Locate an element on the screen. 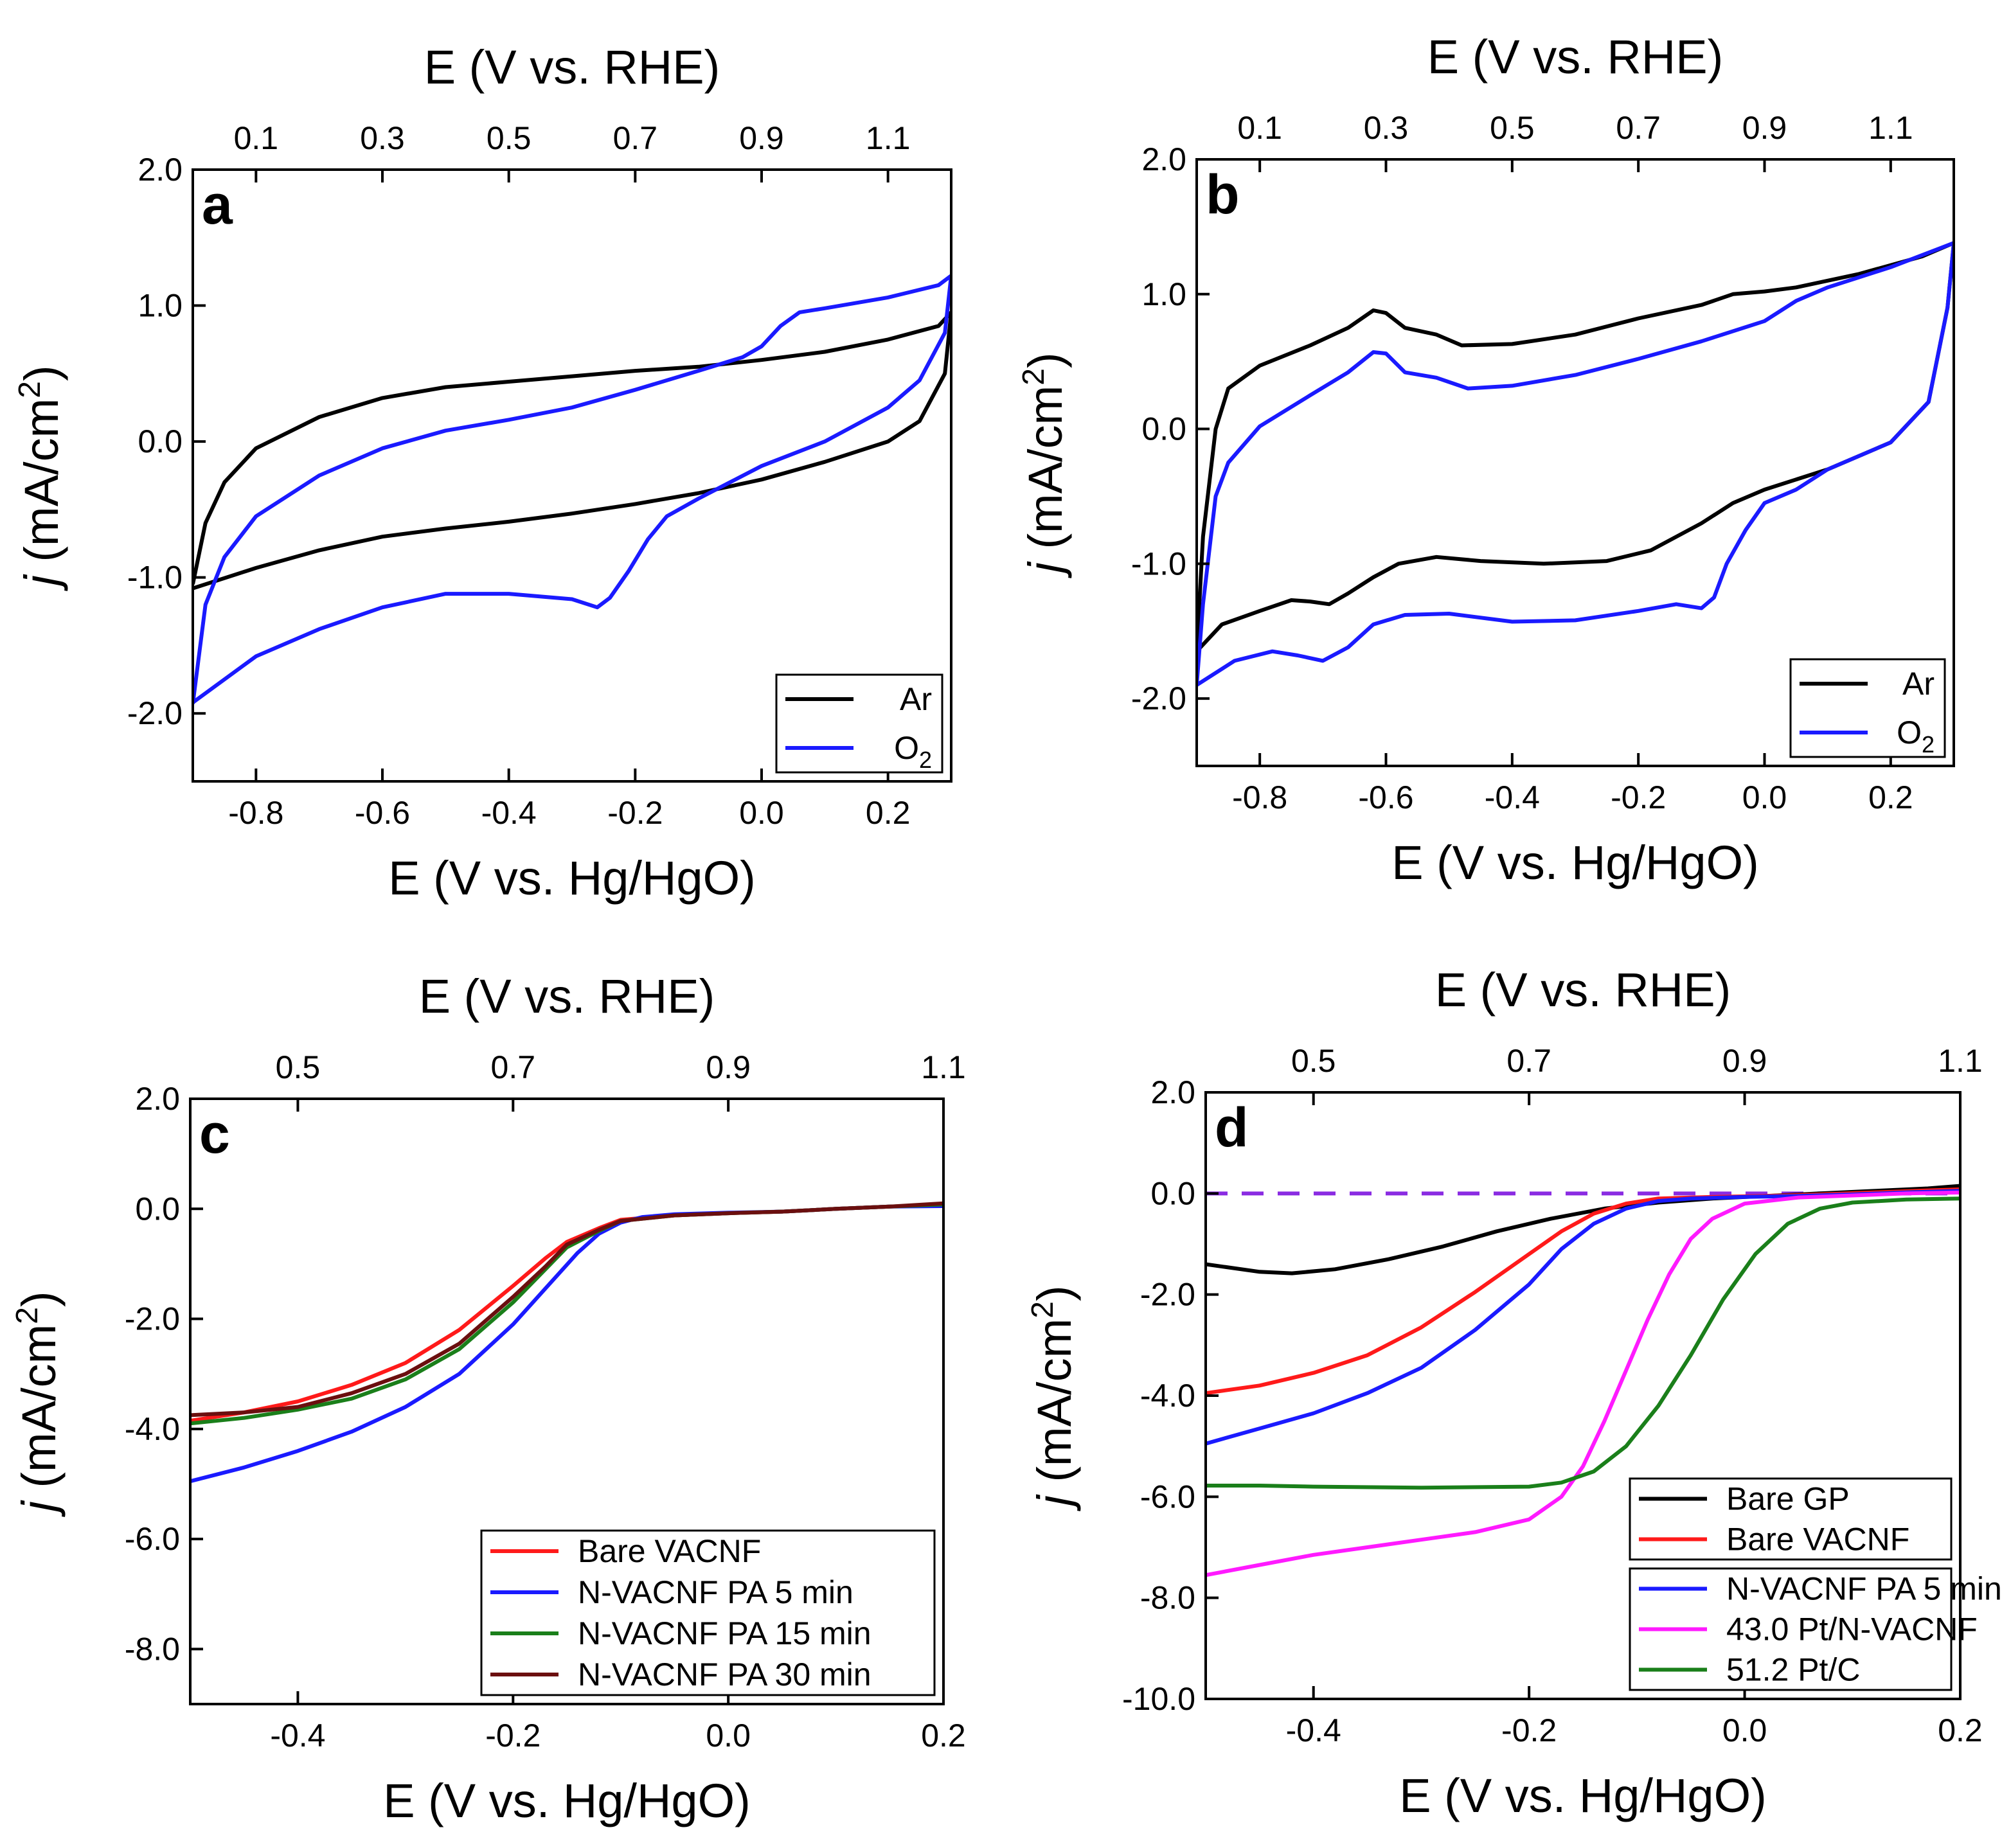 The width and height of the screenshot is (2002, 1848). legend-label: N-VACNF PA 15 min is located at coordinates (724, 1633).